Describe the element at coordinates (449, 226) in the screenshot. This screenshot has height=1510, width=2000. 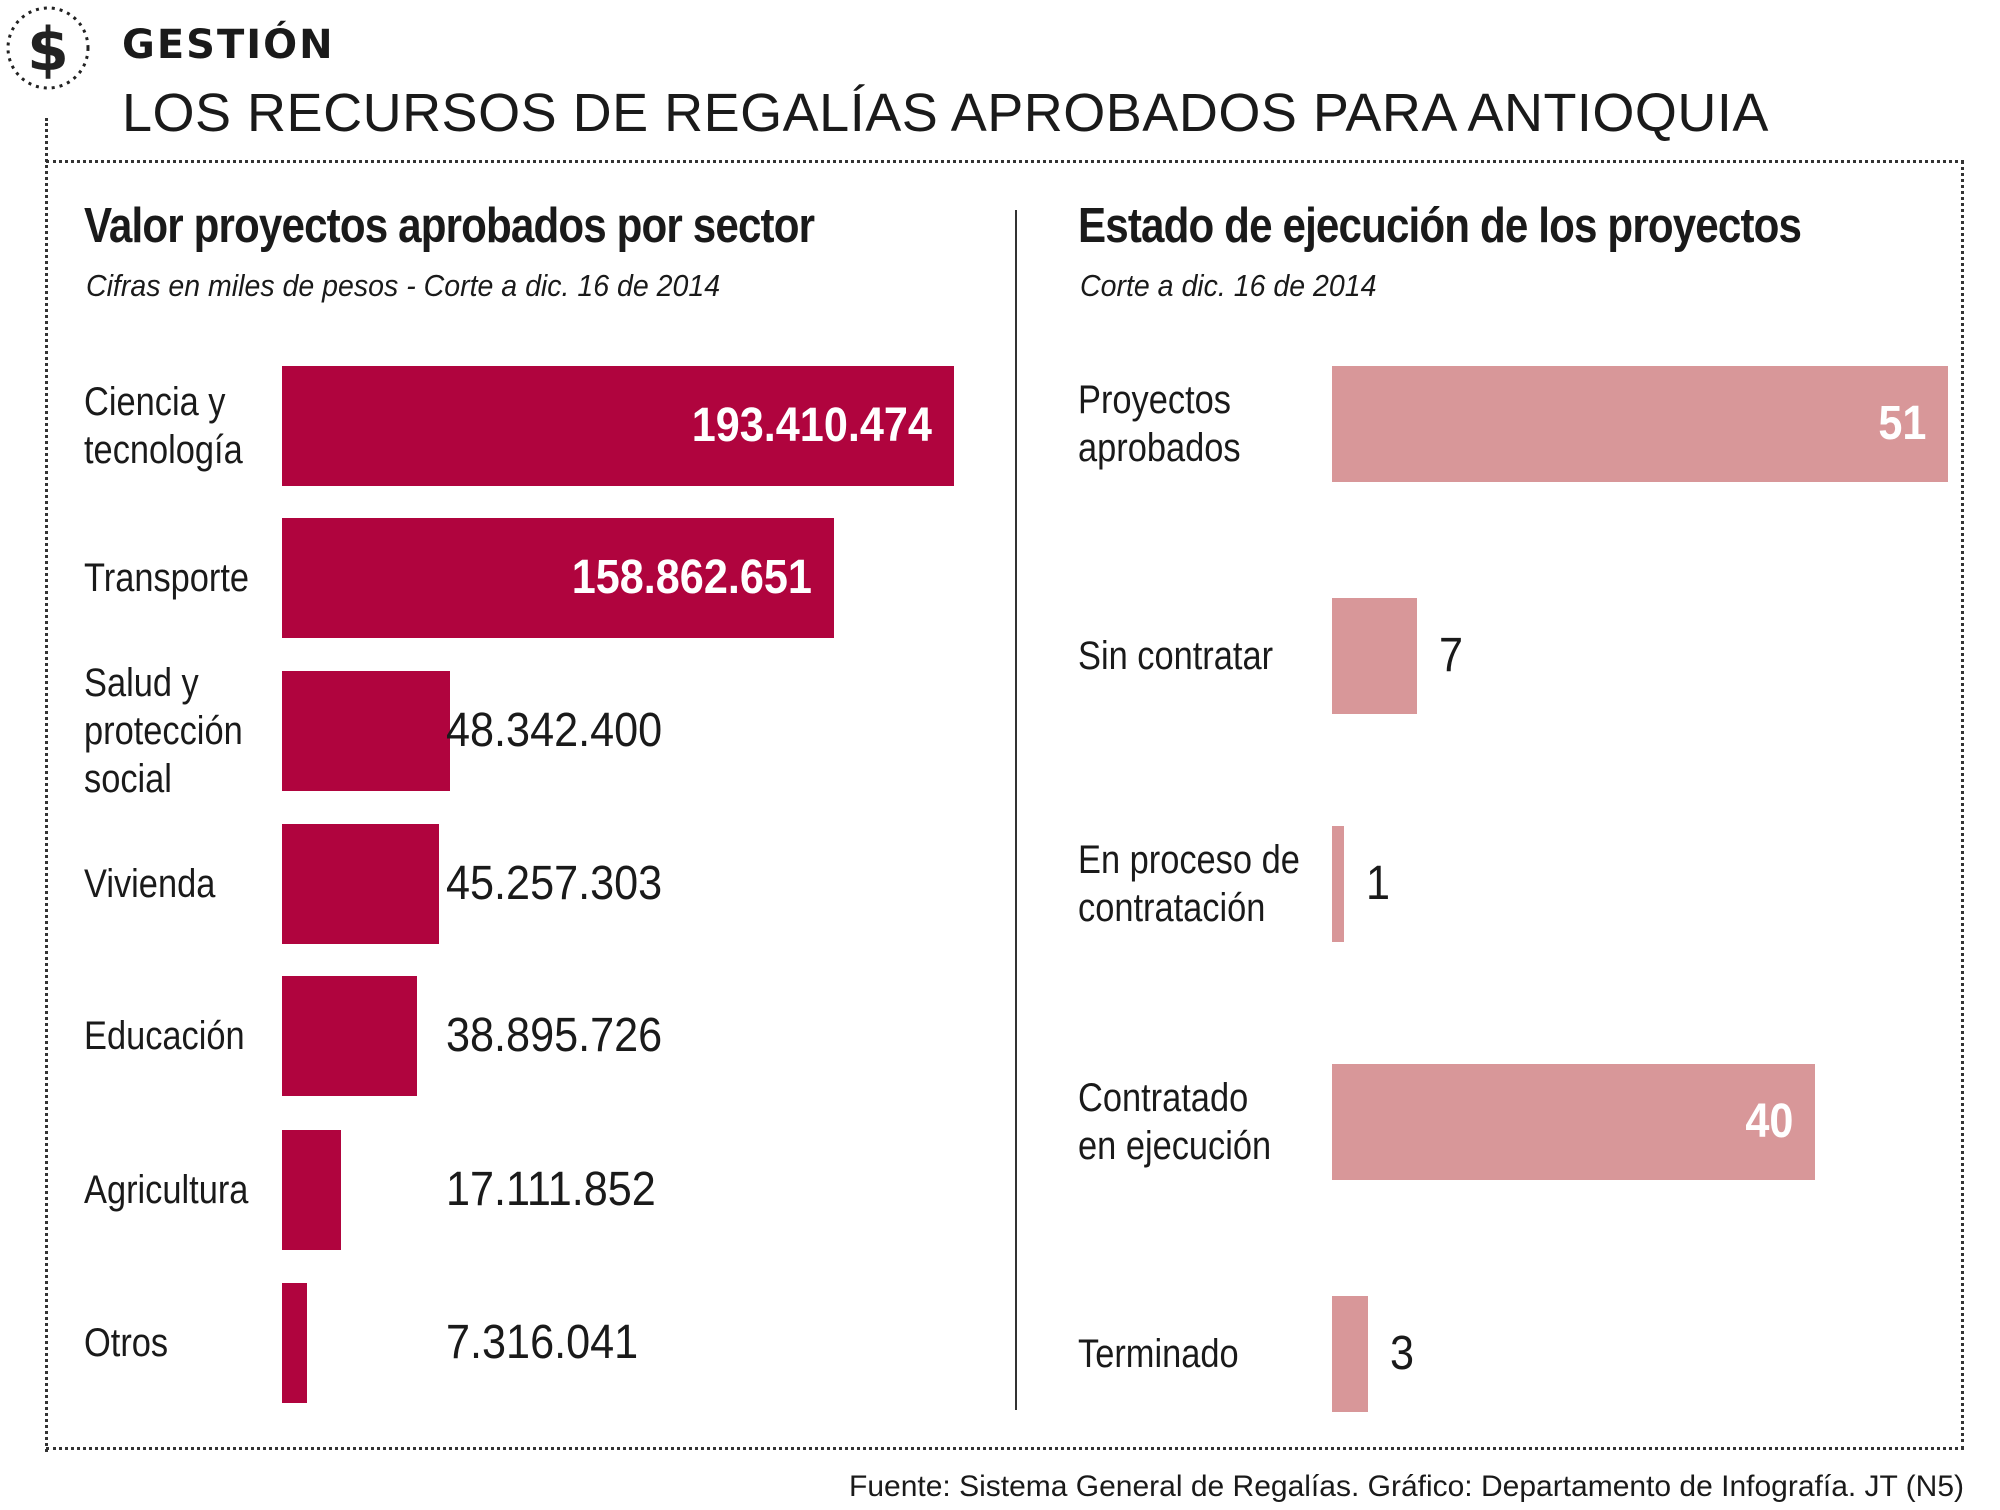
I see `left-panel-title: Valor proyectos aprobados por sector` at that location.